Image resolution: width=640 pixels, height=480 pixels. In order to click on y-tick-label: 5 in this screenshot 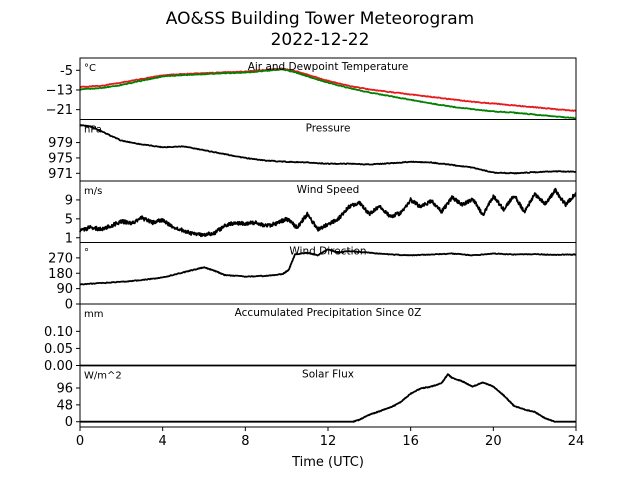, I will do `click(69, 219)`.